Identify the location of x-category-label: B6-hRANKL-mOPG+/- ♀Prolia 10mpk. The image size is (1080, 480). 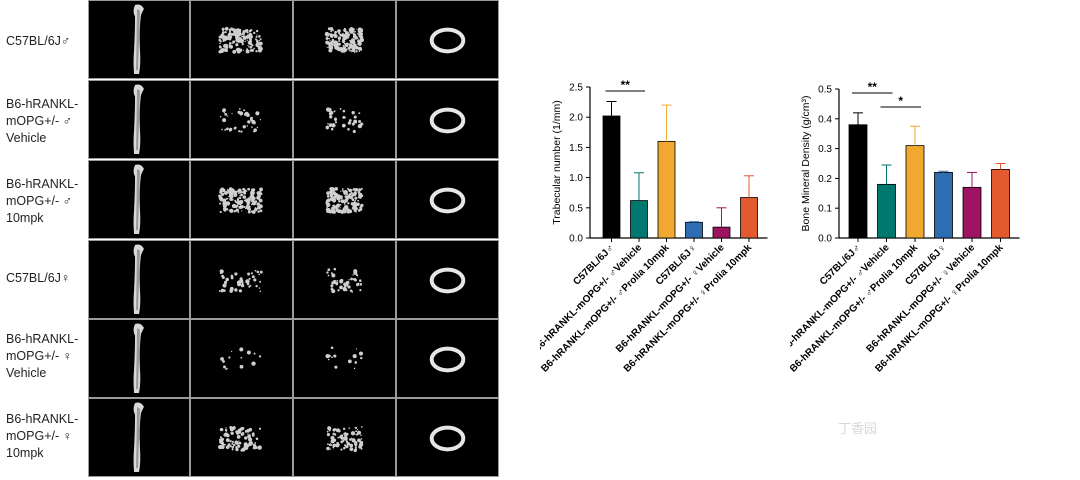
(688, 308).